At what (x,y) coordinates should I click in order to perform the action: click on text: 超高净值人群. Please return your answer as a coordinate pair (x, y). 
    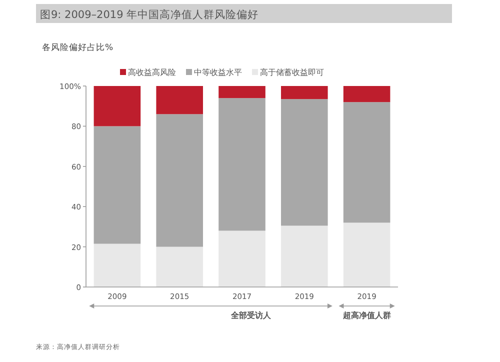
    Looking at the image, I should click on (366, 315).